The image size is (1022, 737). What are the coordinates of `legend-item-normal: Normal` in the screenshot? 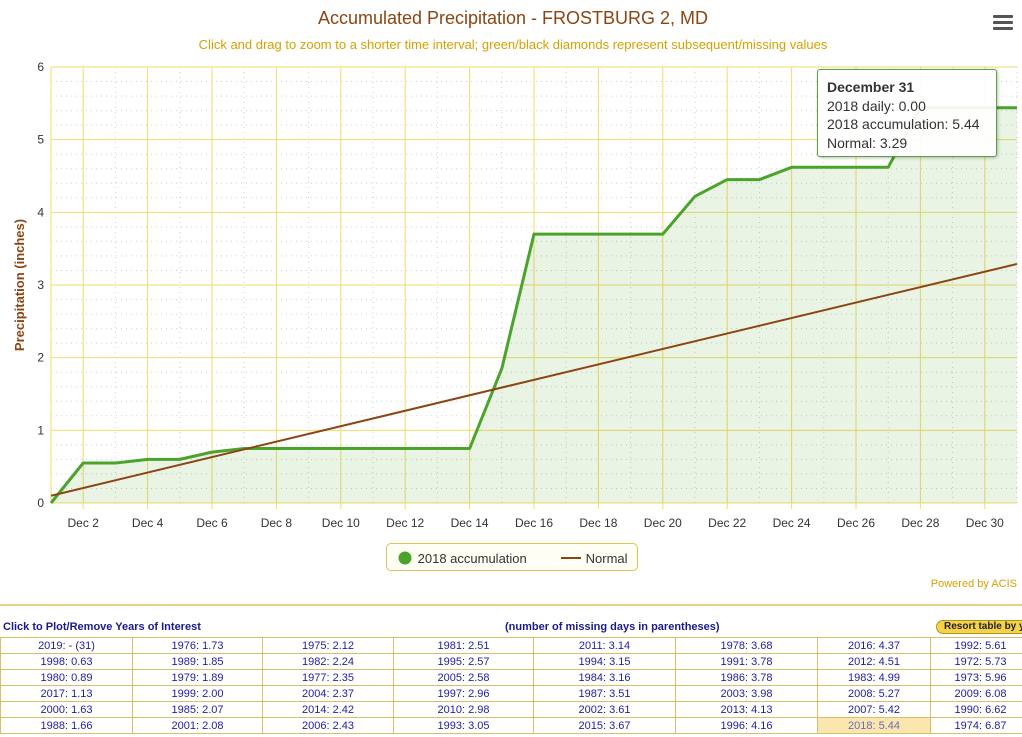 It's located at (594, 558).